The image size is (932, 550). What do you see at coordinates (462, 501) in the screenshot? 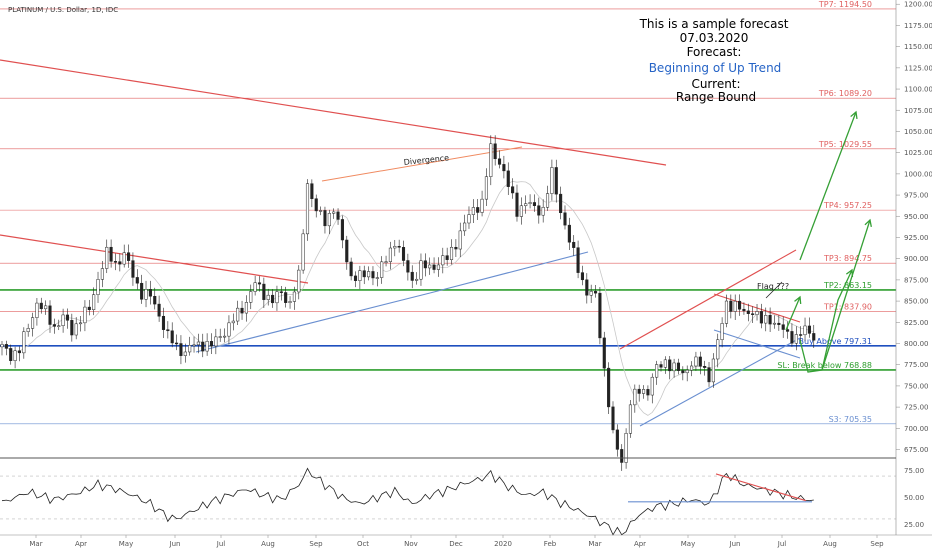
I see `rsi-panel: 25.00 50.00 75.00` at bounding box center [462, 501].